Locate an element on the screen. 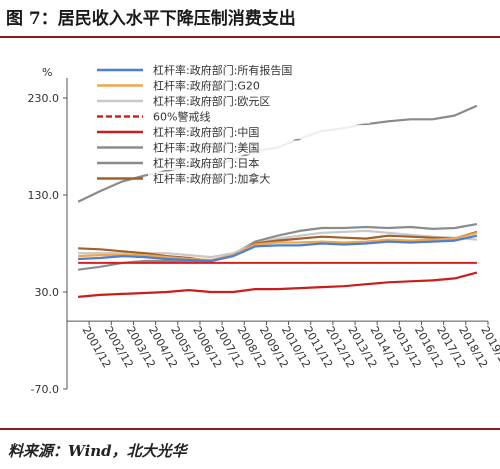 Image resolution: width=500 pixels, height=469 pixels. y-tick-label: 130.0 is located at coordinates (44, 195).